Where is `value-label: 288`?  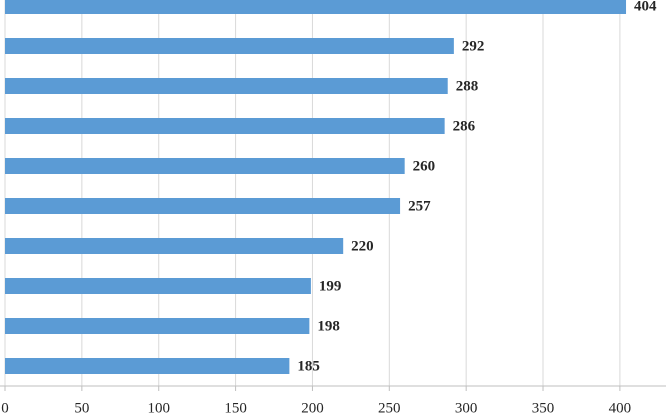 value-label: 288 is located at coordinates (467, 86).